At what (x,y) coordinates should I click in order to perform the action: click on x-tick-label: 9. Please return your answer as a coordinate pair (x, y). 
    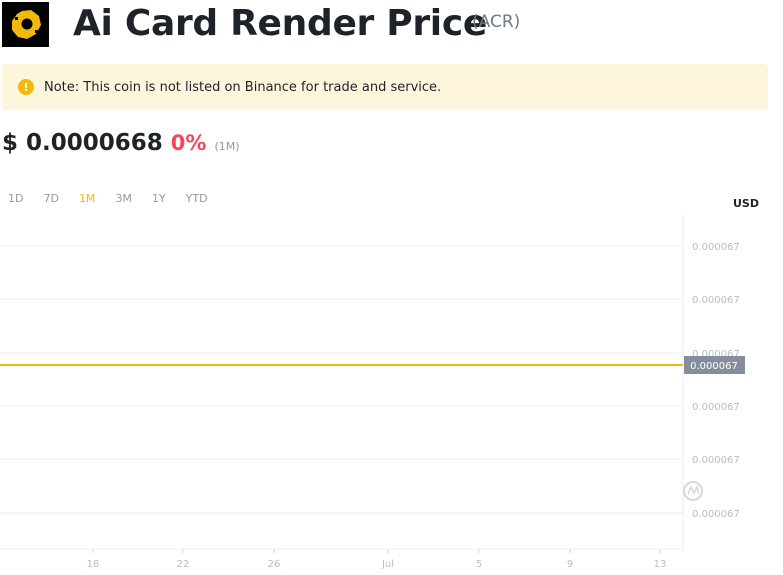
    Looking at the image, I should click on (570, 564).